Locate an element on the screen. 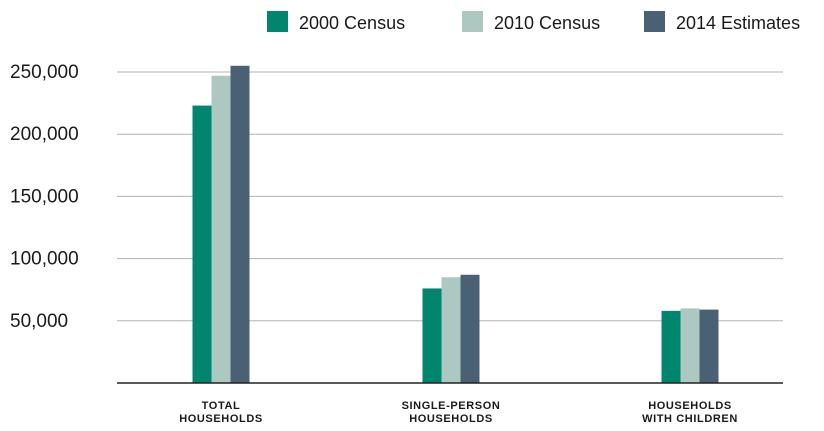 The image size is (824, 431). y-axis-ticks: 50,000 100,000 150,000 200,000 250,000 is located at coordinates (44, 197).